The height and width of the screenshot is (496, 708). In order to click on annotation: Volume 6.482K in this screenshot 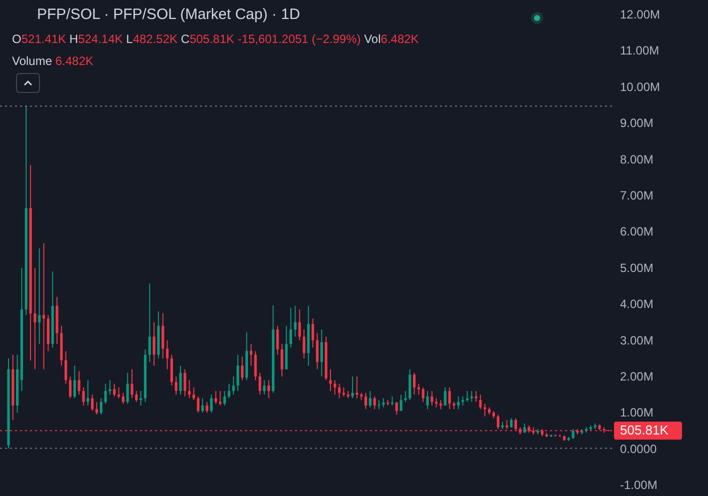, I will do `click(53, 61)`.